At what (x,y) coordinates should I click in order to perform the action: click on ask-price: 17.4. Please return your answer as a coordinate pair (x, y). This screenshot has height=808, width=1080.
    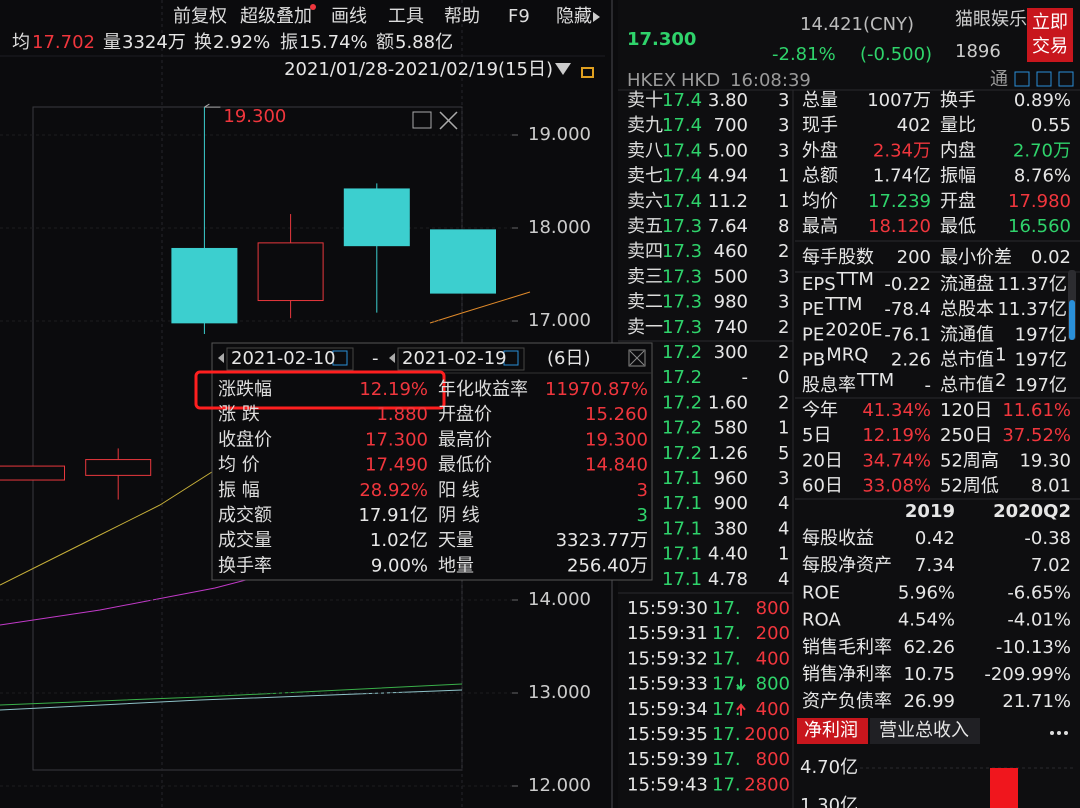
    Looking at the image, I should click on (682, 125).